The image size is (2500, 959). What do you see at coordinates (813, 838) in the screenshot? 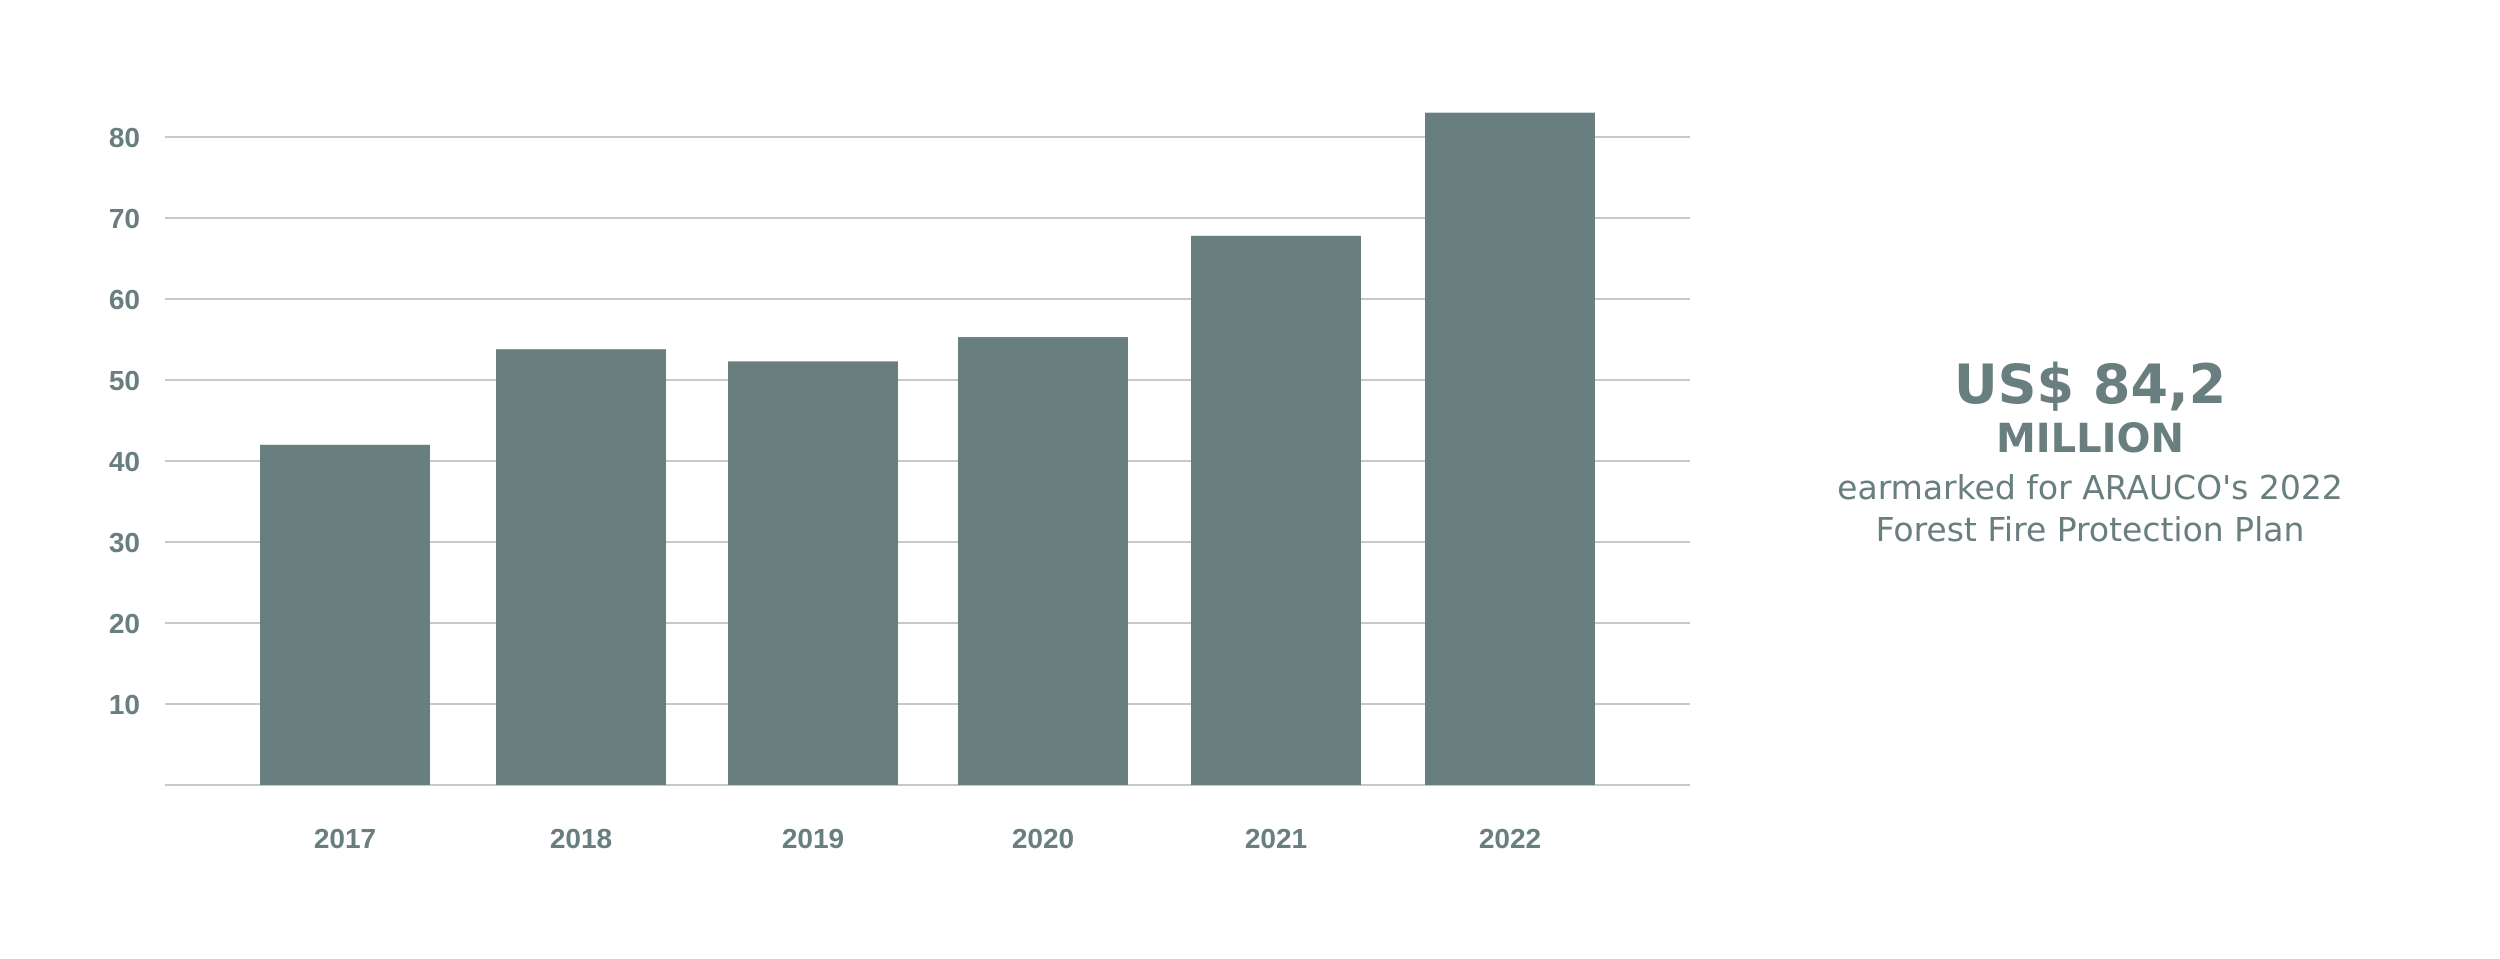
I see `x-tick-label: 2019` at bounding box center [813, 838].